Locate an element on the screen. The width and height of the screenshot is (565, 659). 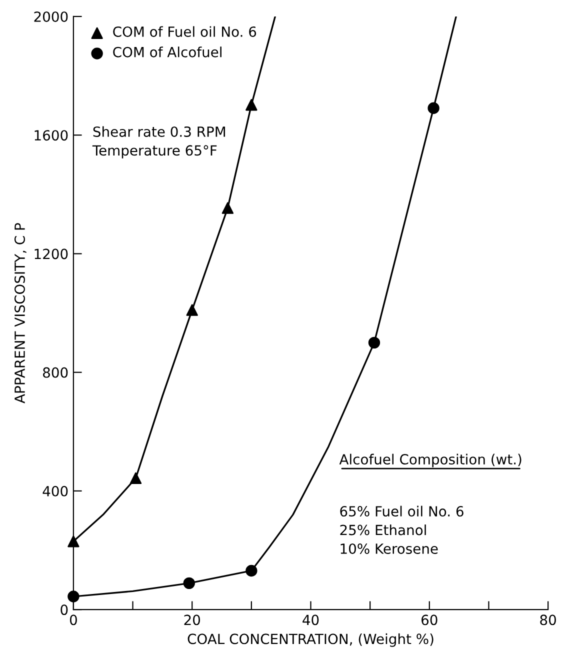
legend-label: COM of Fuel oil No. 6 is located at coordinates (184, 31).